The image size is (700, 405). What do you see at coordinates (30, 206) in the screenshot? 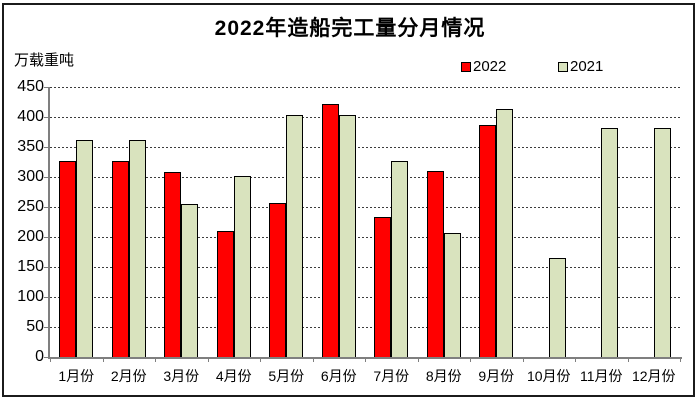
I see `y-axis-label-250: 250` at bounding box center [30, 206].